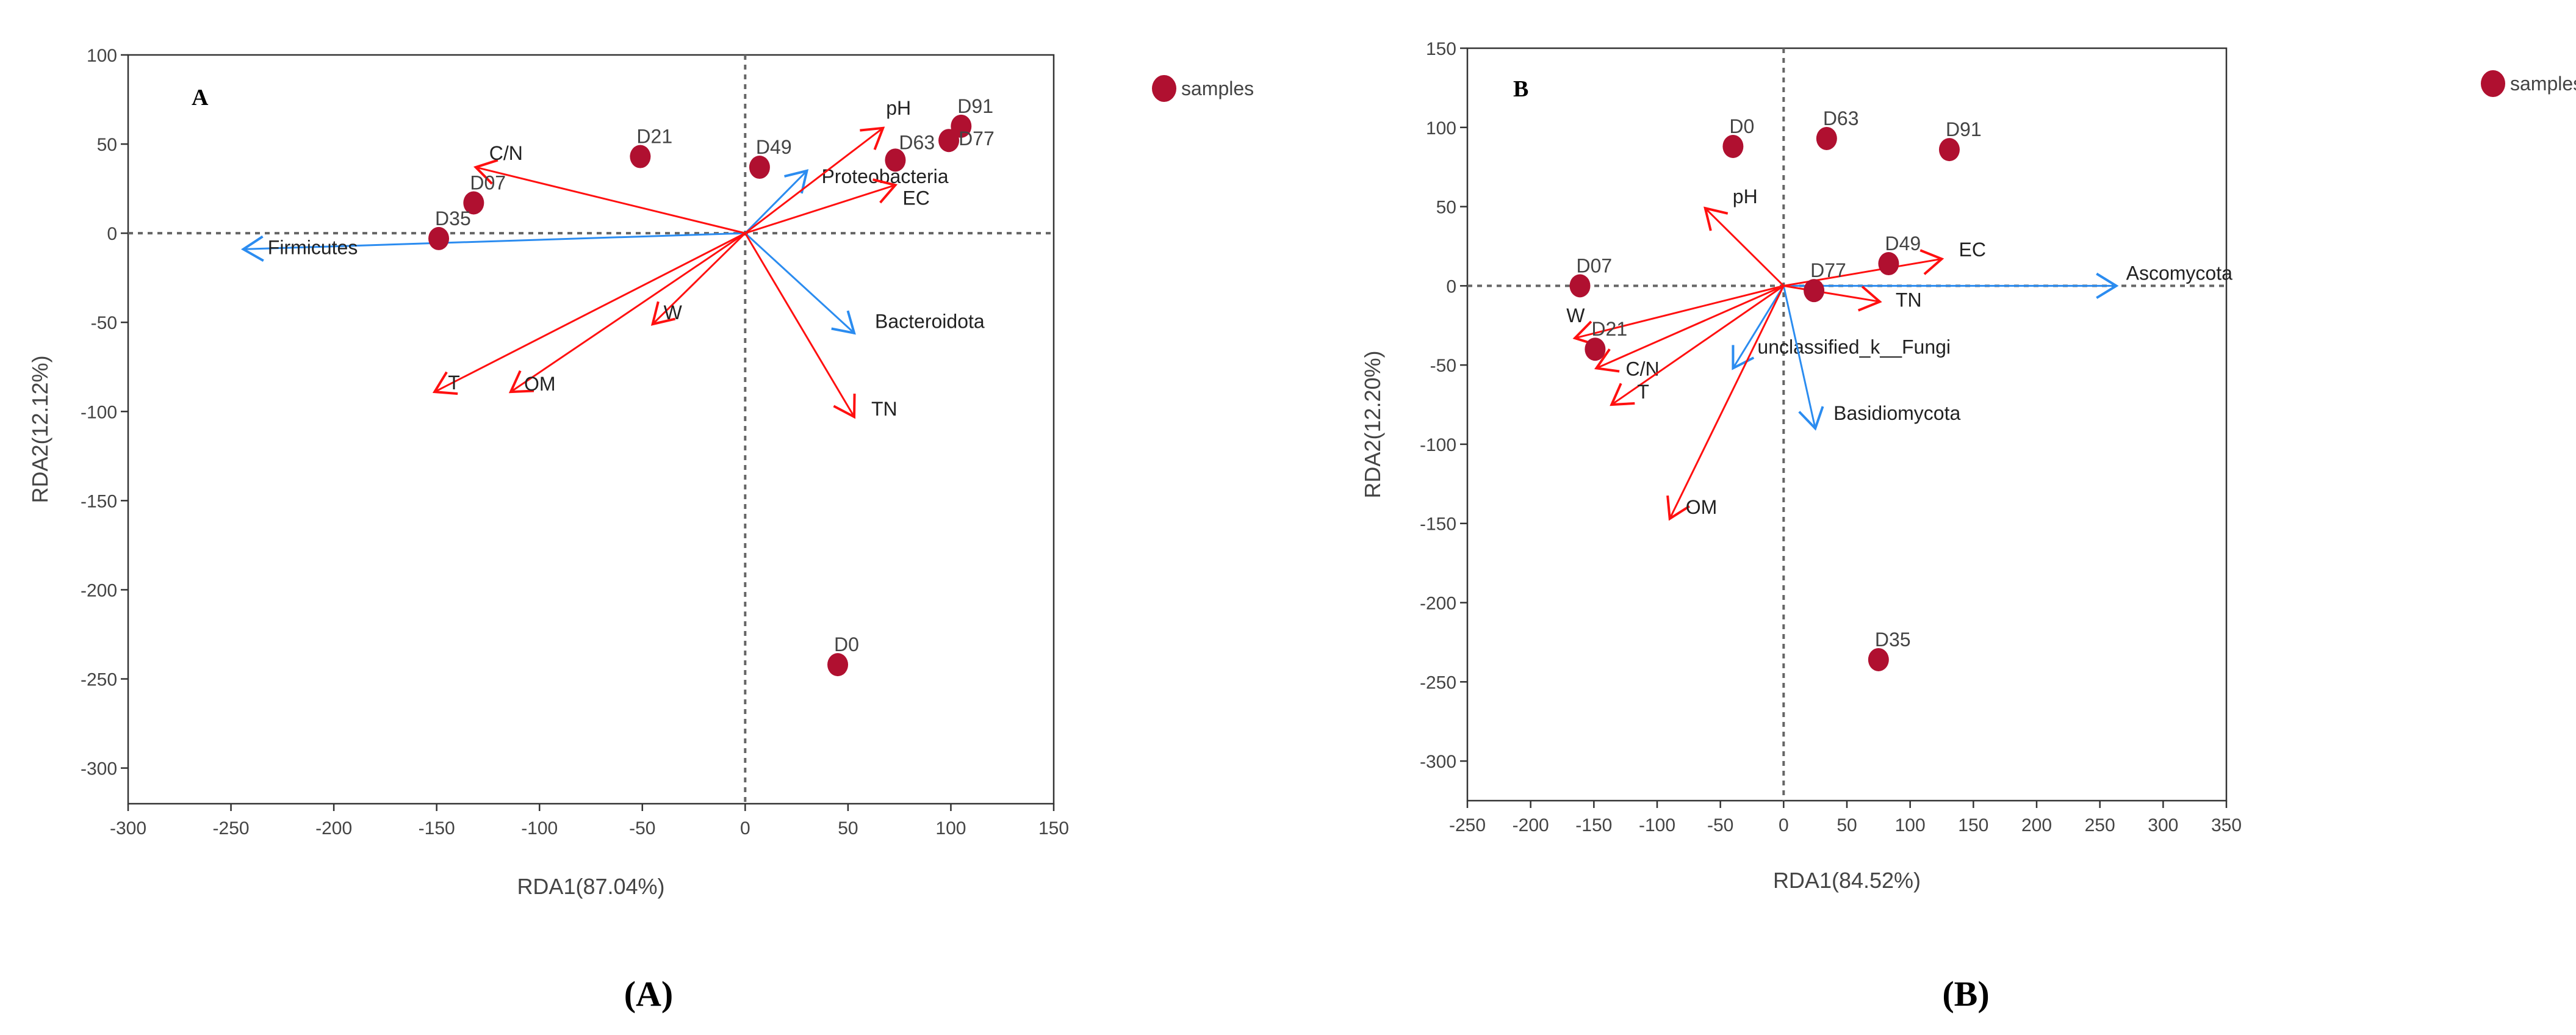 The height and width of the screenshot is (1035, 2576). What do you see at coordinates (2226, 825) in the screenshot?
I see `x-tick-label: 350` at bounding box center [2226, 825].